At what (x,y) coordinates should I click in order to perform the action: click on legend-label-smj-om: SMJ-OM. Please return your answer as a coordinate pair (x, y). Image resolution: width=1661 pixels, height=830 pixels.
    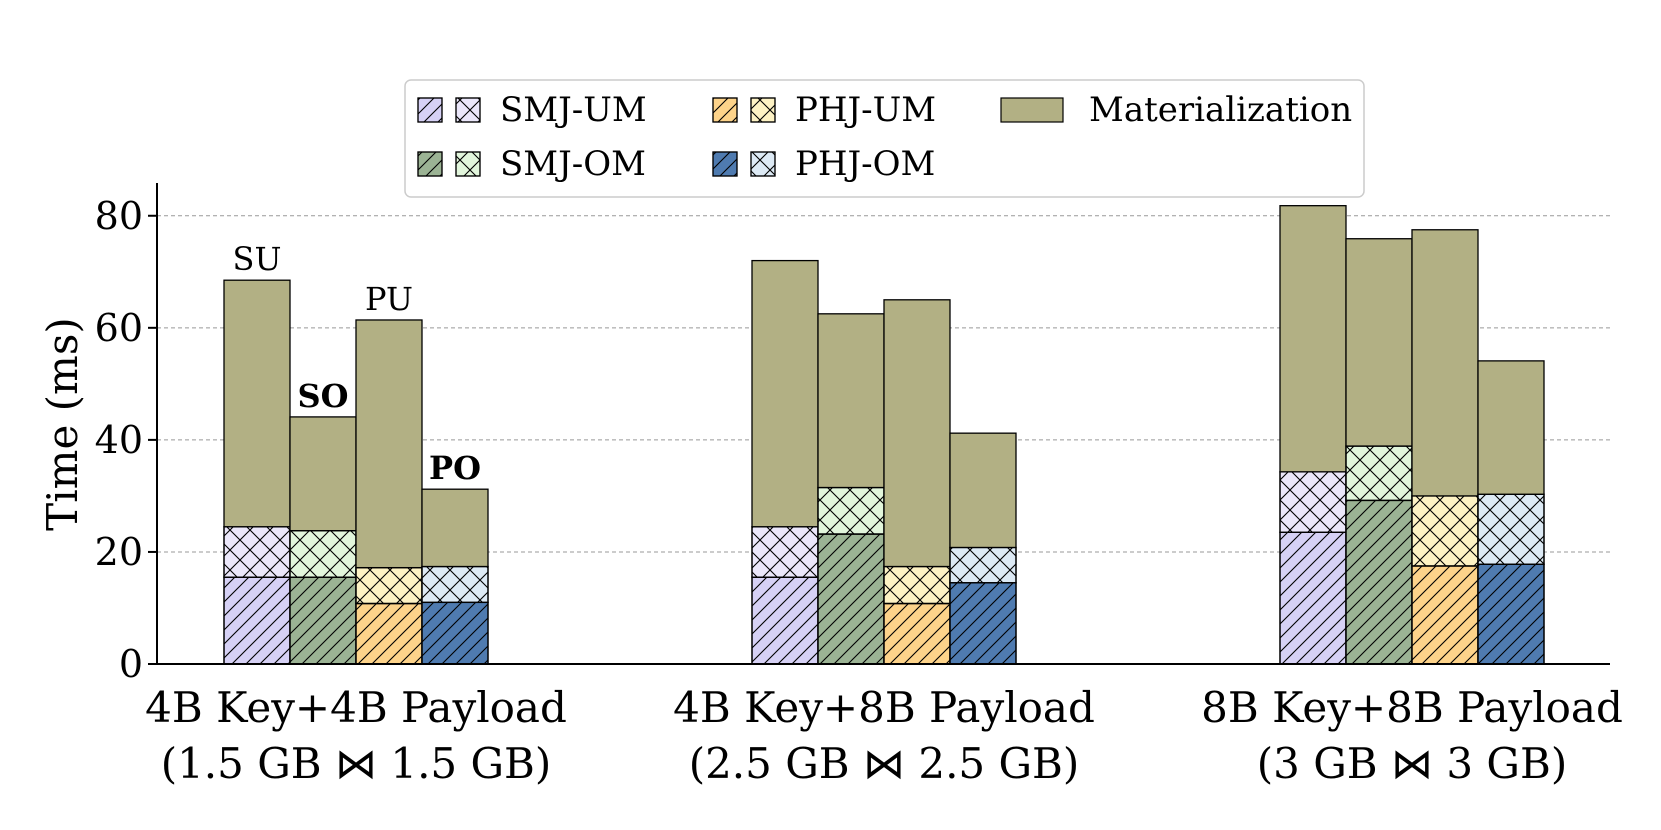
    Looking at the image, I should click on (573, 164).